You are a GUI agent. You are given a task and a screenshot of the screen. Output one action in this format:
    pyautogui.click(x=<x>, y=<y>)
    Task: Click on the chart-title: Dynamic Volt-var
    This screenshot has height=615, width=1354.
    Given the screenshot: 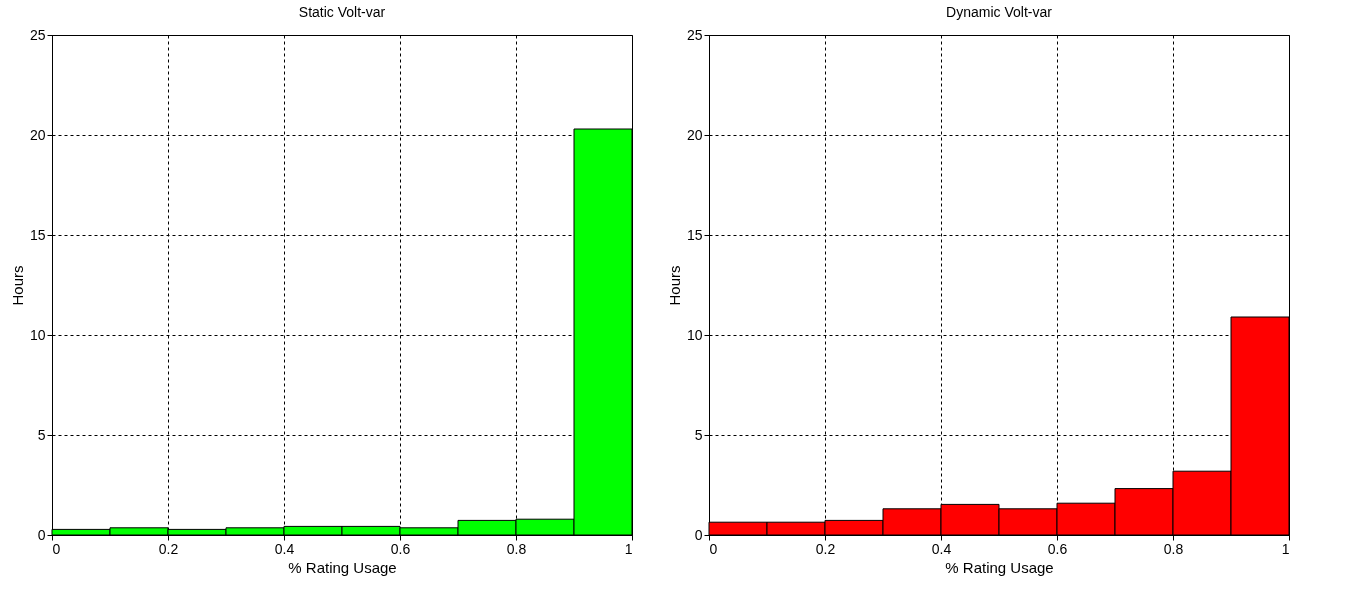 What is the action you would take?
    pyautogui.click(x=999, y=12)
    